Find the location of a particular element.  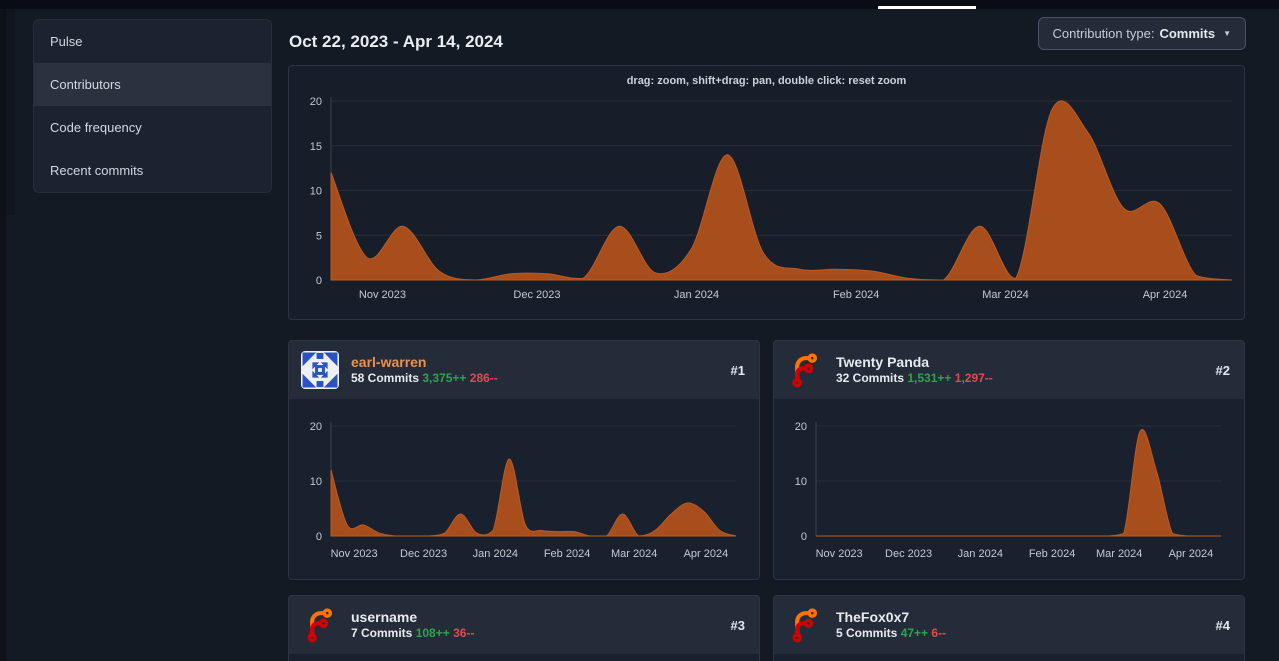

contribution-type-value: Commits is located at coordinates (1187, 33).